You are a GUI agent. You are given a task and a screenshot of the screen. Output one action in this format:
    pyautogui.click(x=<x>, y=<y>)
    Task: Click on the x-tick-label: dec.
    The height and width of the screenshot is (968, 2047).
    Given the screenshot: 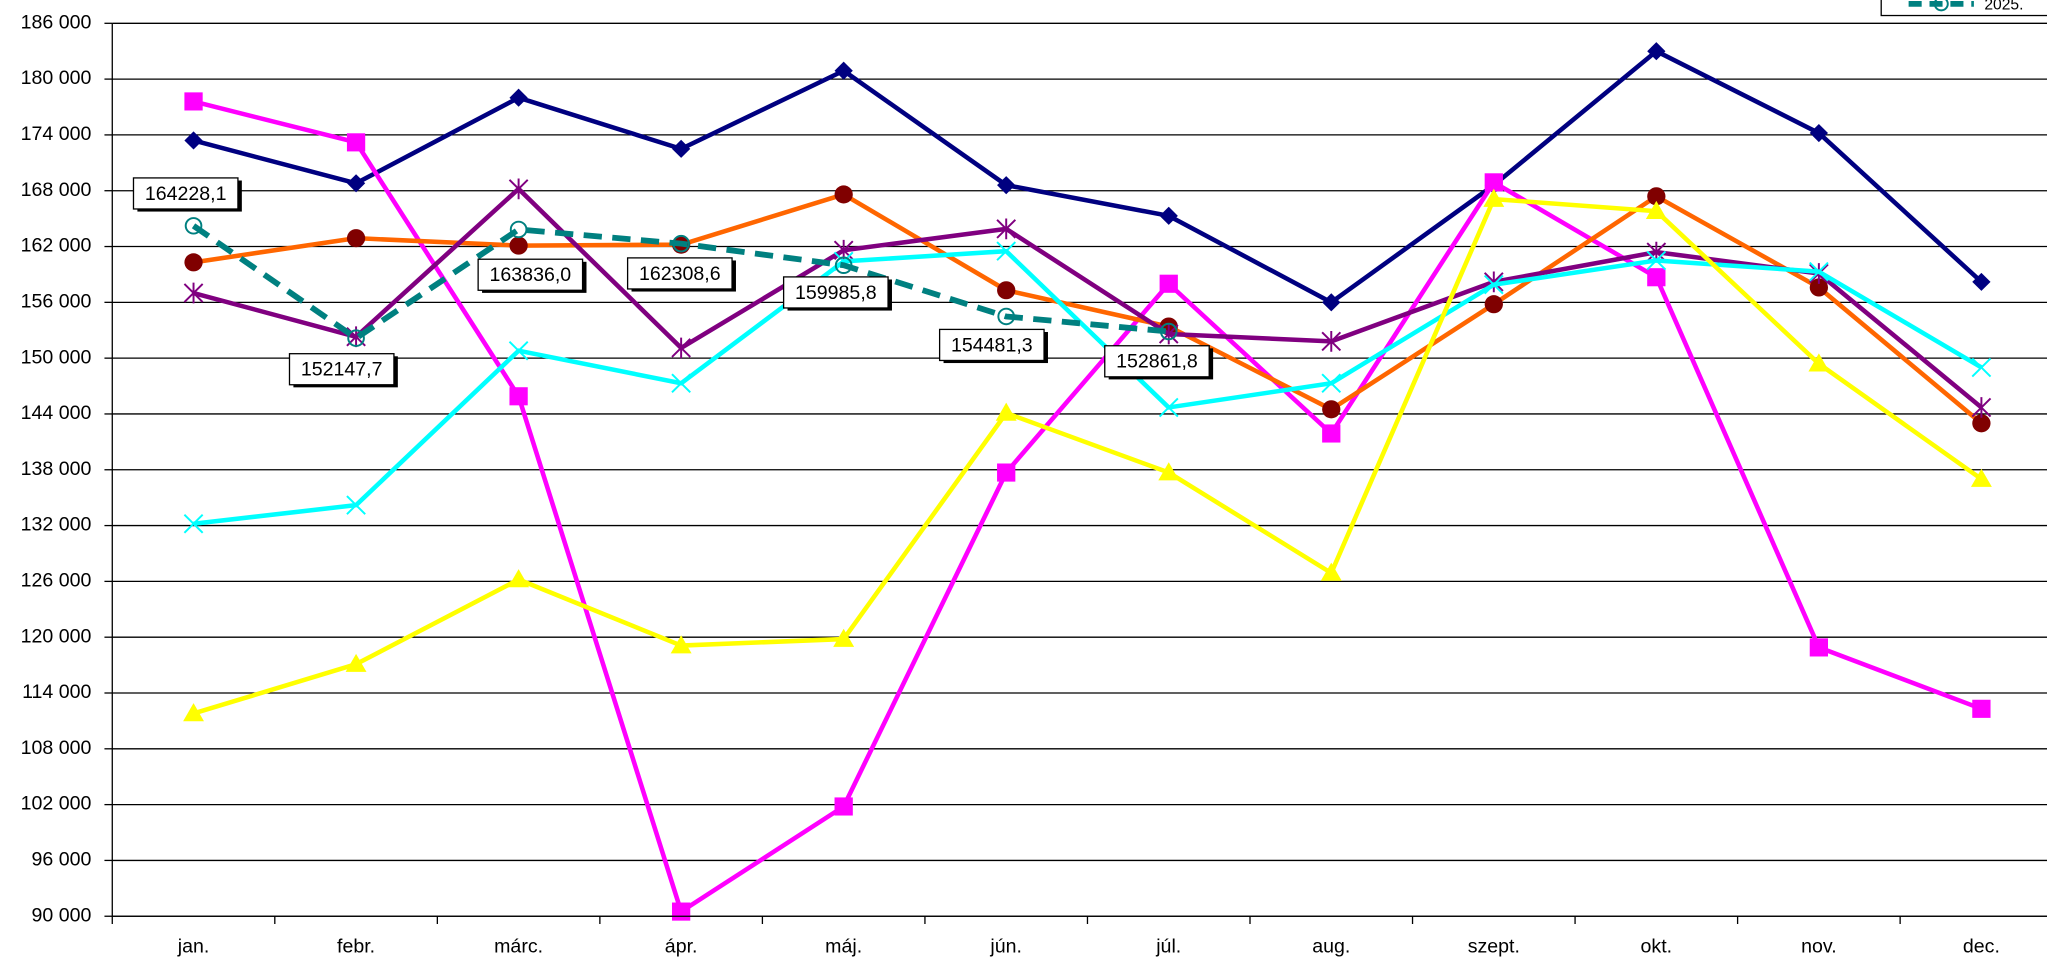 What is the action you would take?
    pyautogui.click(x=1981, y=947)
    